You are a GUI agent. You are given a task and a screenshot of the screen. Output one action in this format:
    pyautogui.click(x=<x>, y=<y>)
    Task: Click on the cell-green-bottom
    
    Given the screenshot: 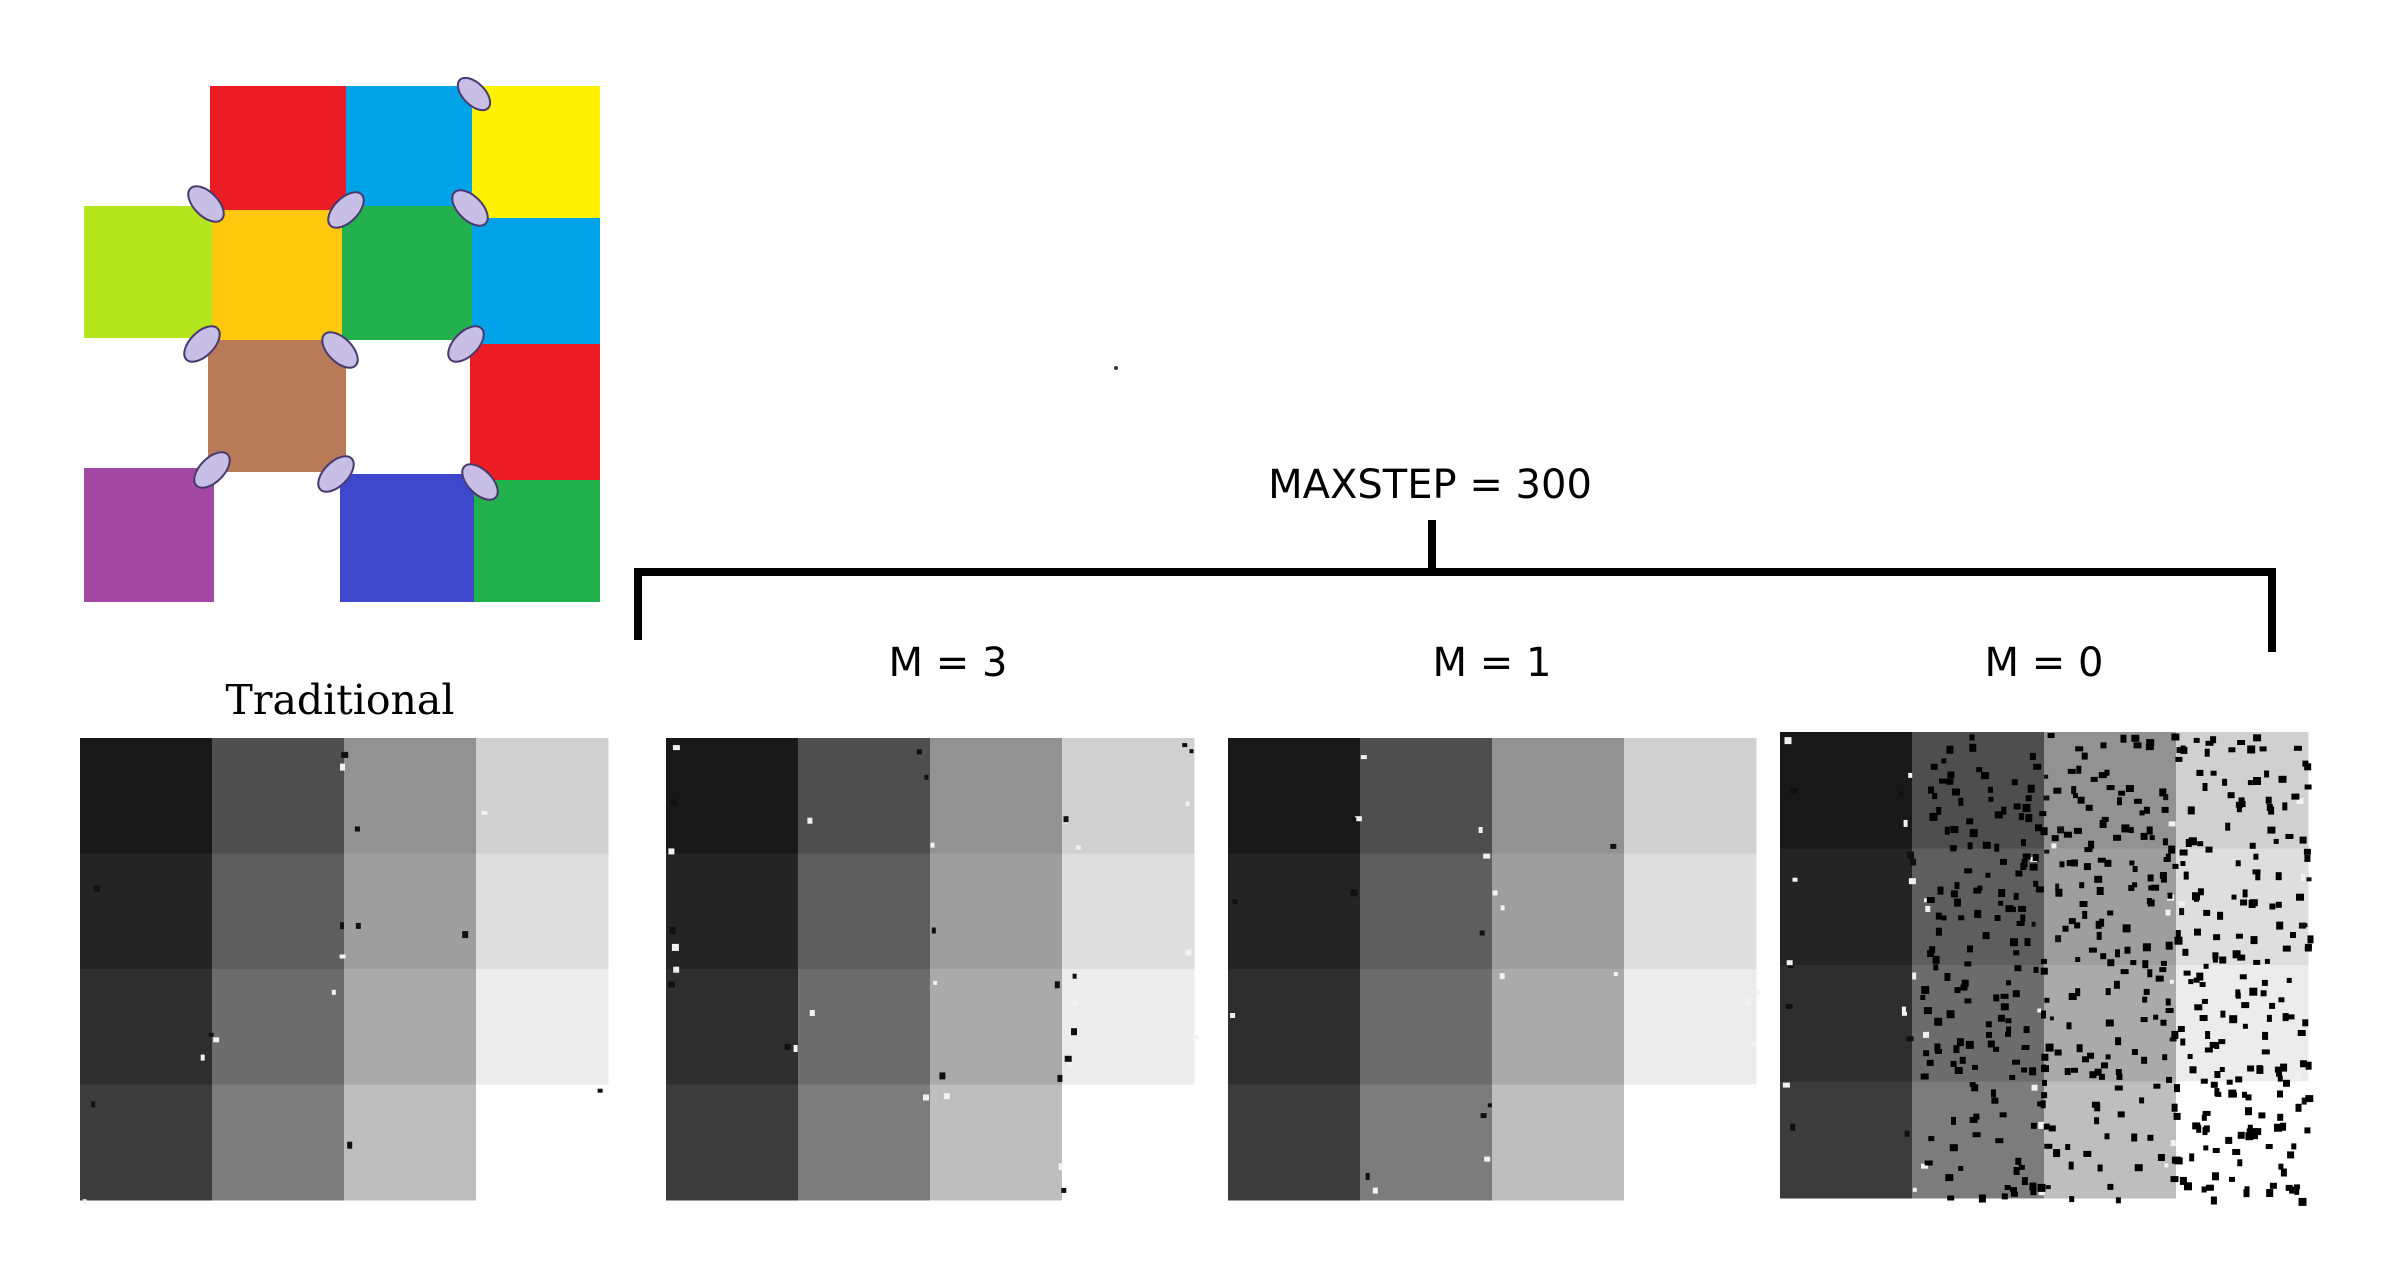 What is the action you would take?
    pyautogui.click(x=537, y=541)
    